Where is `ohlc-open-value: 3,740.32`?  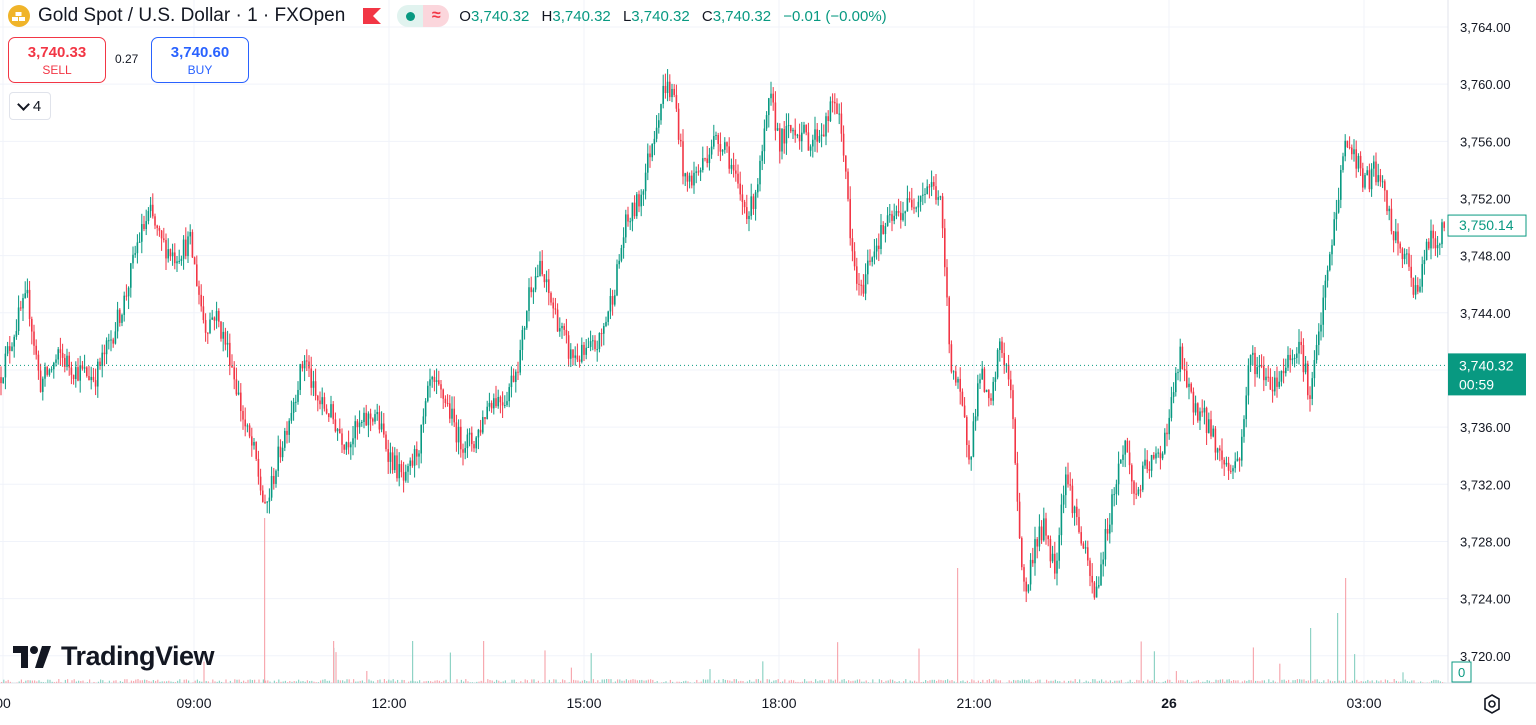
ohlc-open-value: 3,740.32 is located at coordinates (500, 16).